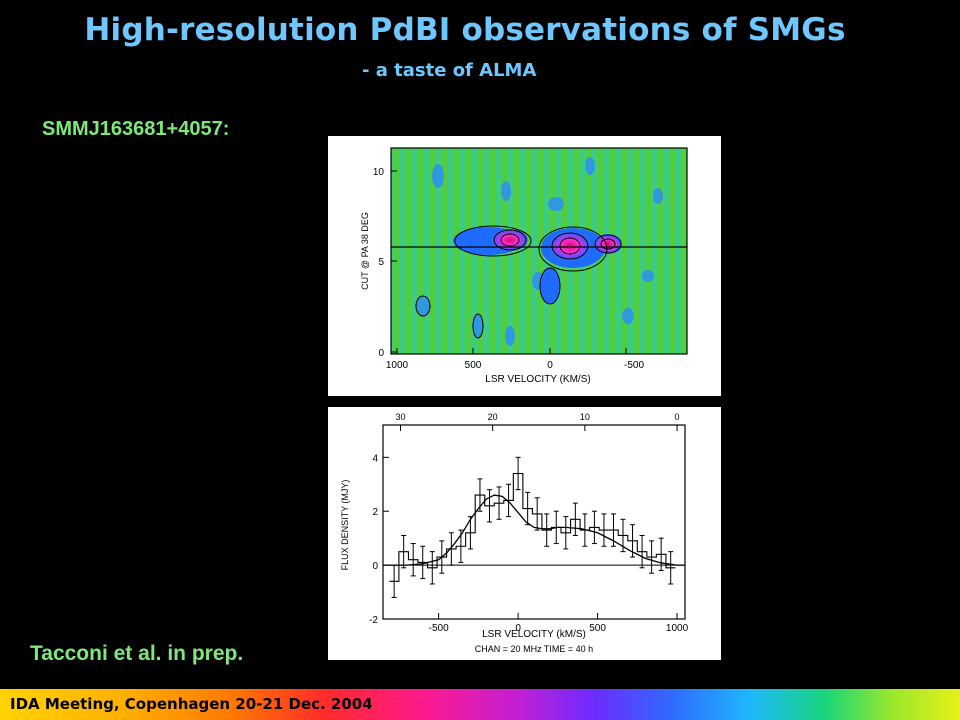 The width and height of the screenshot is (960, 720). Describe the element at coordinates (191, 704) in the screenshot. I see `footer-text: IDA Meeting, Copenhagen 20-21 Dec. 2004` at that location.